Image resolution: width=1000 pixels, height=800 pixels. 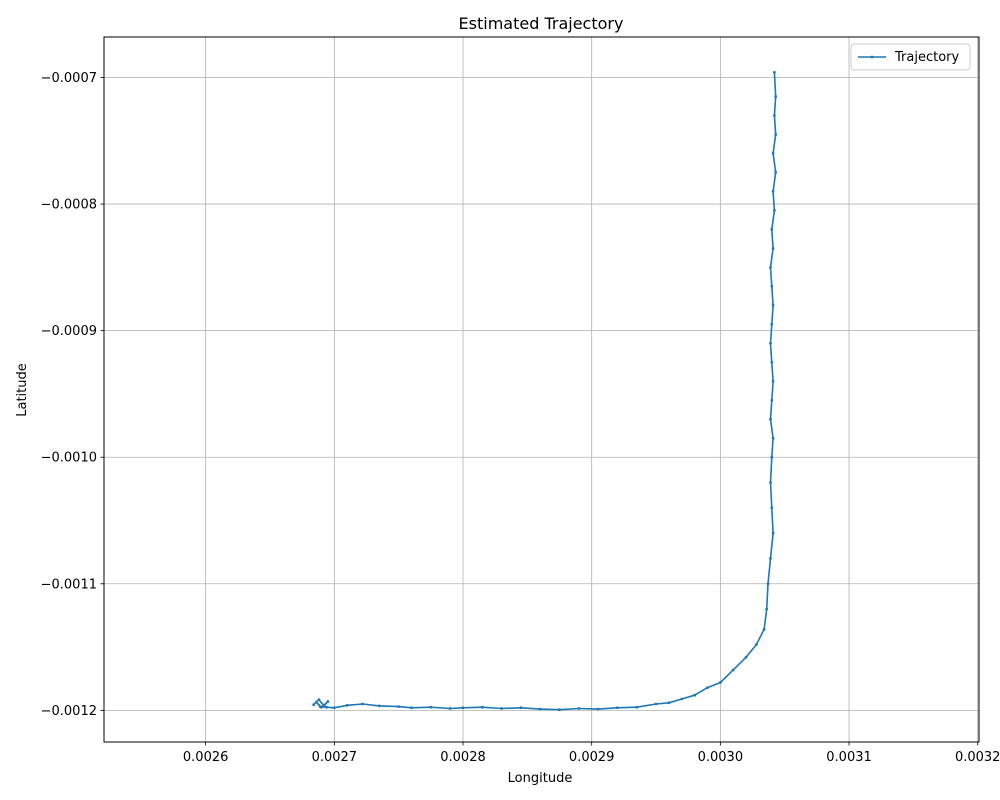 What do you see at coordinates (22, 390) in the screenshot?
I see `y-axis-label: Latitude` at bounding box center [22, 390].